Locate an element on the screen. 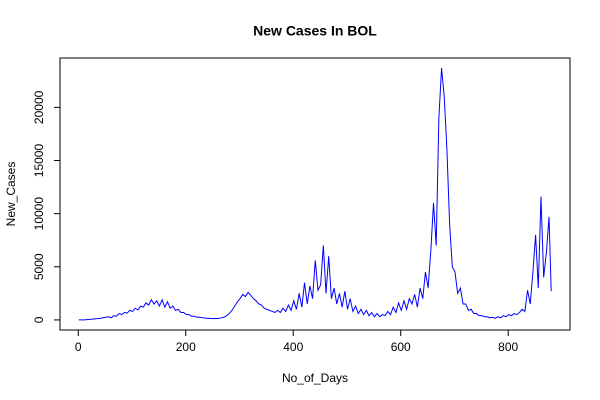 This screenshot has width=600, height=400. x-tick-label: 200 is located at coordinates (186, 347).